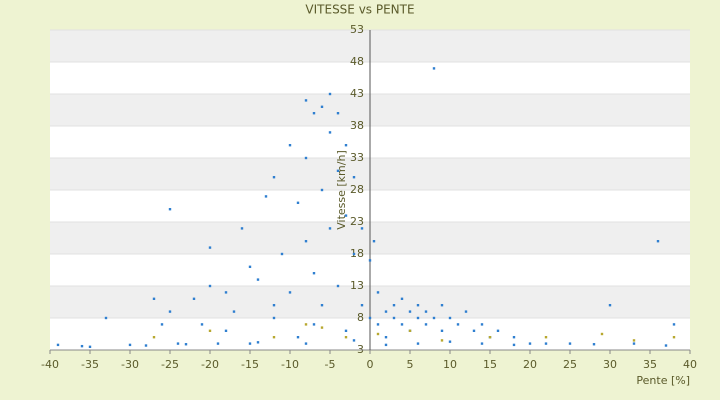 Image resolution: width=720 pixels, height=400 pixels. Describe the element at coordinates (357, 253) in the screenshot. I see `y-tick-label: 18` at that location.